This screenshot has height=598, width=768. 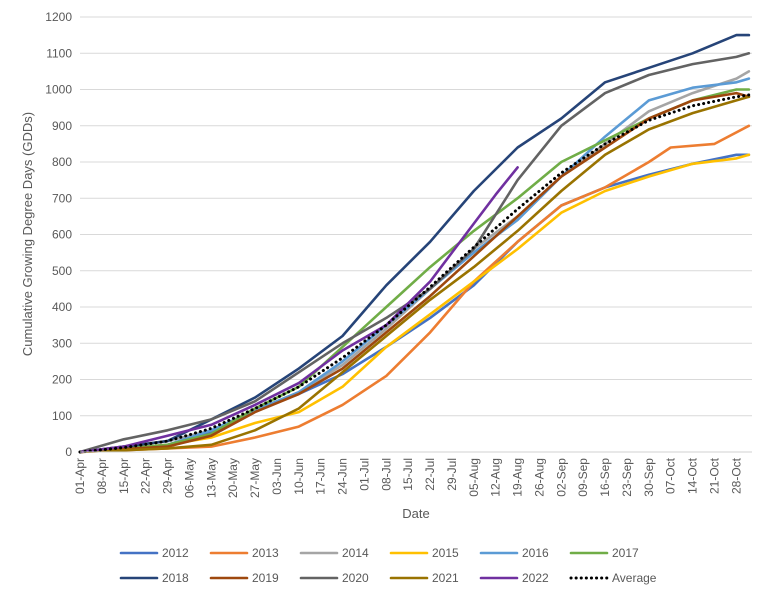 I want to click on y-tick-label: 100, so click(x=62, y=416).